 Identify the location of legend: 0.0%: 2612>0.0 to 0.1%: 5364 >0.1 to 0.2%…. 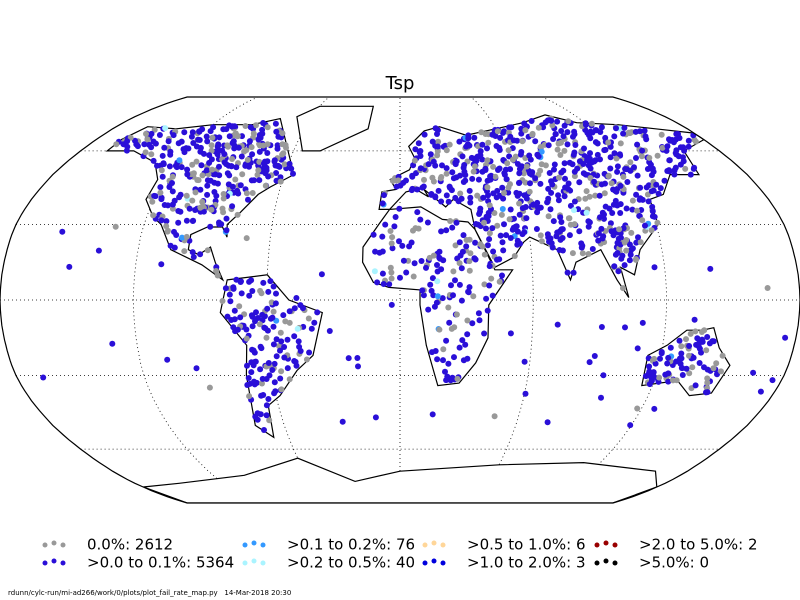
(400, 554).